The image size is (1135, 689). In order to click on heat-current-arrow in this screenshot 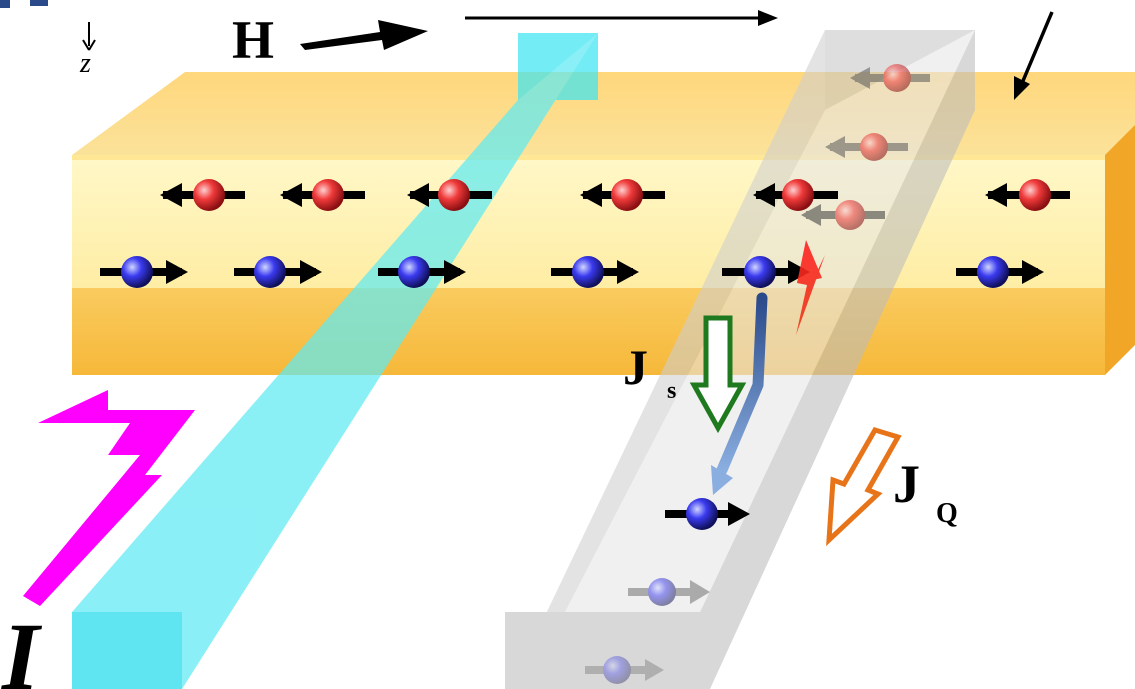, I will do `click(864, 487)`.